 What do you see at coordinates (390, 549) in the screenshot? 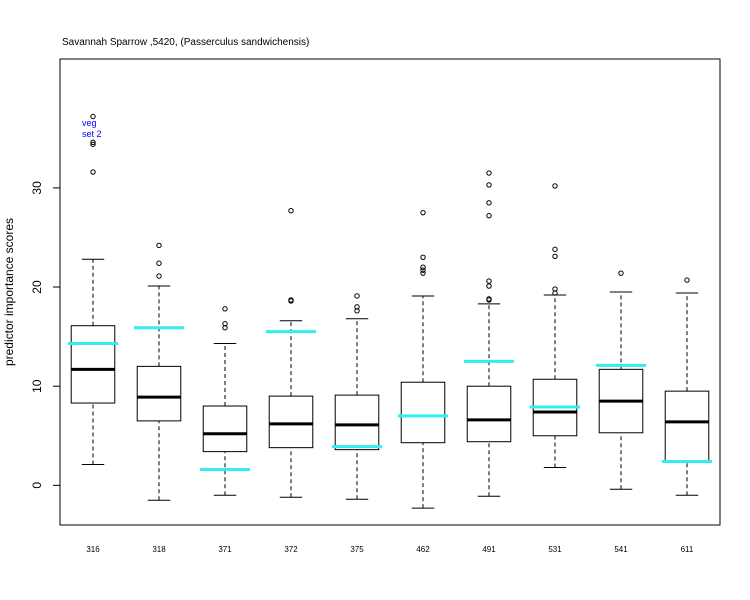
I see `x-axis: 316 318 371 372 375 462 491 531 541 611` at bounding box center [390, 549].